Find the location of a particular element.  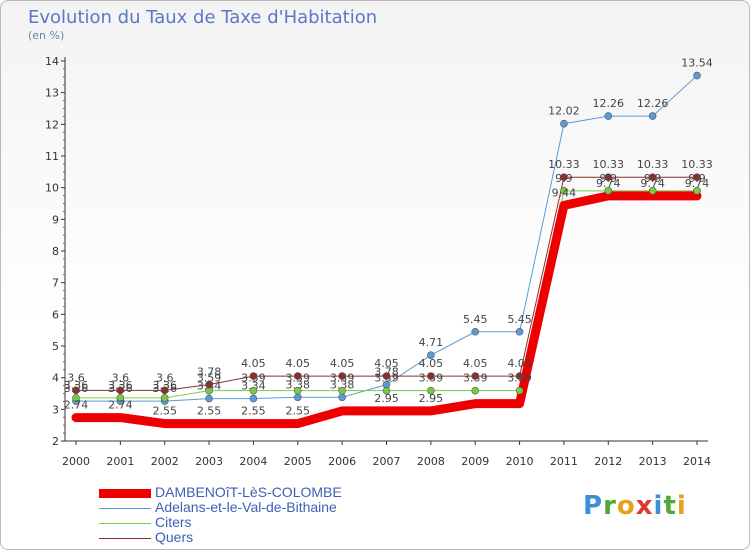

logo-letter: x is located at coordinates (644, 506).